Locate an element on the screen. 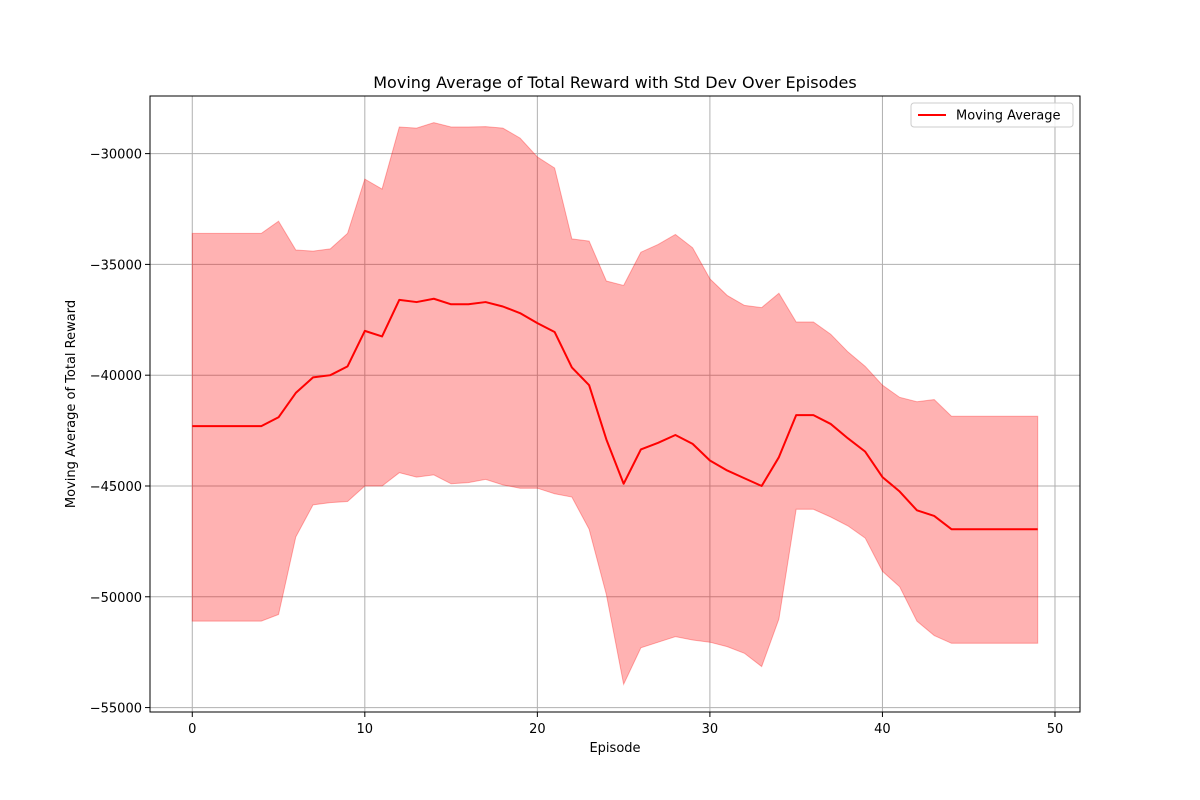  x-tick-label: 30 is located at coordinates (710, 729).